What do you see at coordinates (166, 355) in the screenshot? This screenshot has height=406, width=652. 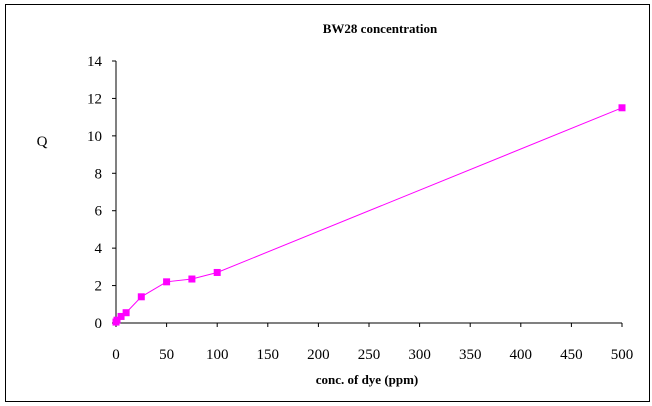 I see `x-tick-label: 50` at bounding box center [166, 355].